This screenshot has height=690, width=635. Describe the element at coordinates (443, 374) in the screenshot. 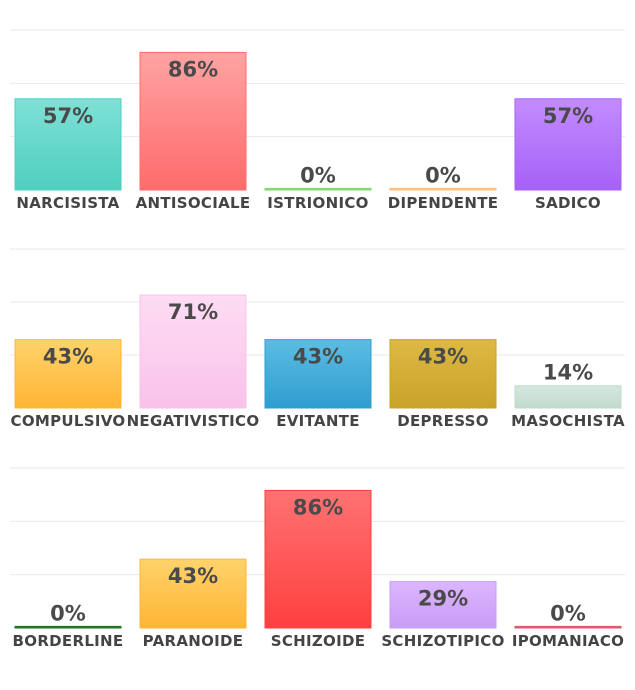

I see `bar-depresso` at that location.